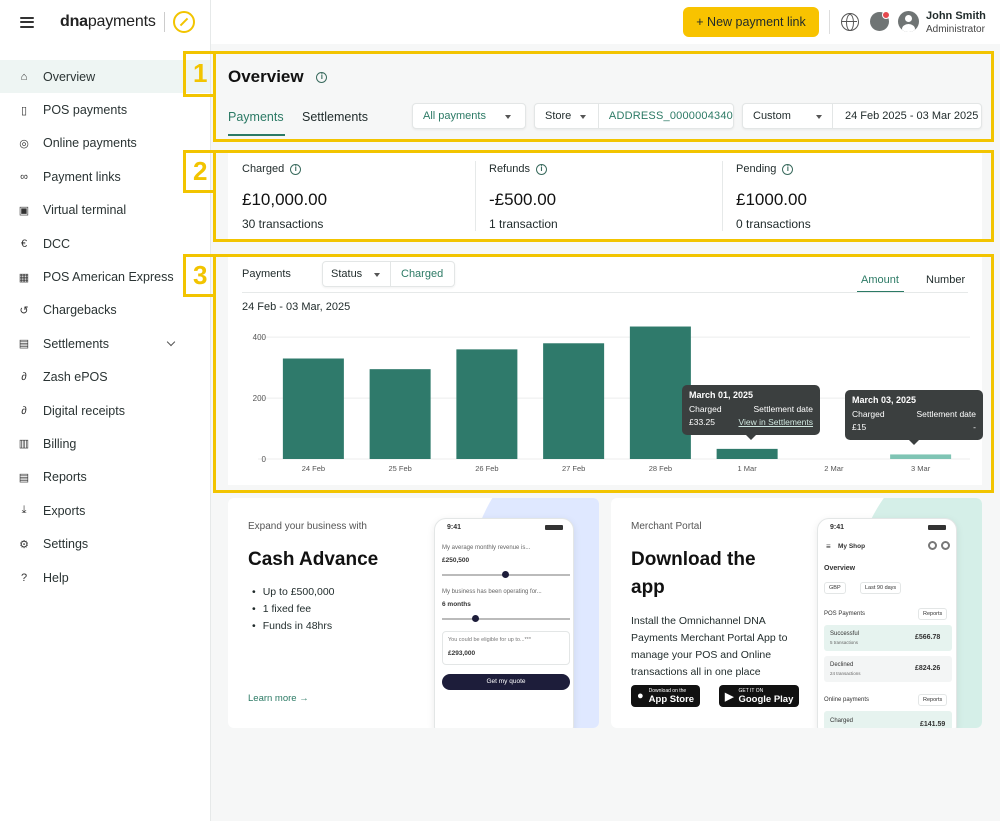 The width and height of the screenshot is (1000, 821). Describe the element at coordinates (845, 614) in the screenshot. I see `phone-pos-payments-label: POS Payments` at that location.